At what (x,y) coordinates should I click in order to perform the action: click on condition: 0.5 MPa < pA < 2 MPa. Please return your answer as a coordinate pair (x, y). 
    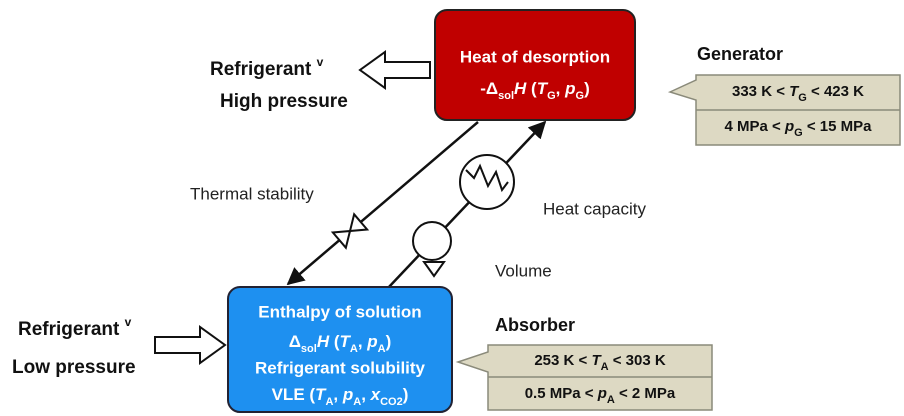
    Looking at the image, I should click on (600, 395).